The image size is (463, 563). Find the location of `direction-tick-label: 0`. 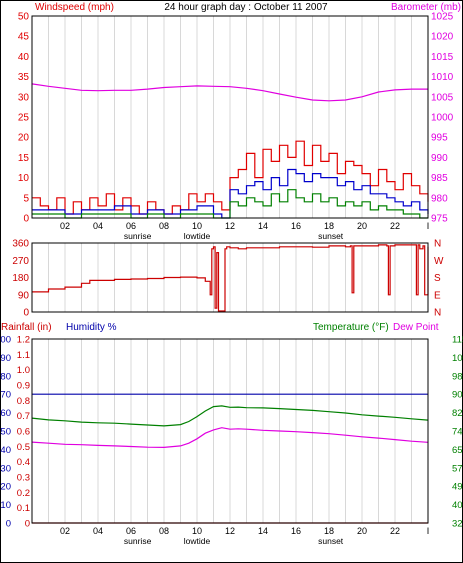

direction-tick-label: 0 is located at coordinates (26, 313).